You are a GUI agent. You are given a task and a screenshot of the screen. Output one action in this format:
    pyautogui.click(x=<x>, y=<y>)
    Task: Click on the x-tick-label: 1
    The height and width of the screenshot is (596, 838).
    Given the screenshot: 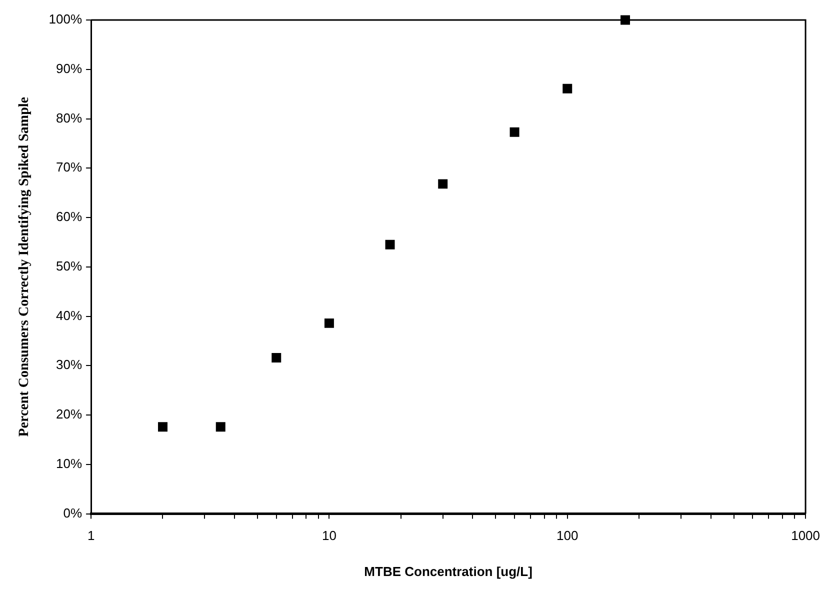 What is the action you would take?
    pyautogui.click(x=91, y=536)
    